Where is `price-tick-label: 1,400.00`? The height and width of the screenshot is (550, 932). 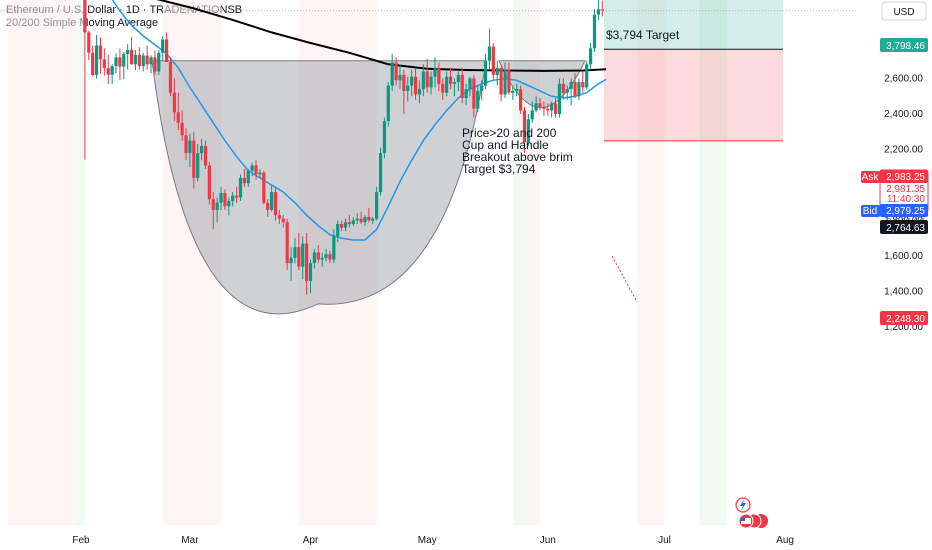
price-tick-label: 1,400.00 is located at coordinates (903, 292).